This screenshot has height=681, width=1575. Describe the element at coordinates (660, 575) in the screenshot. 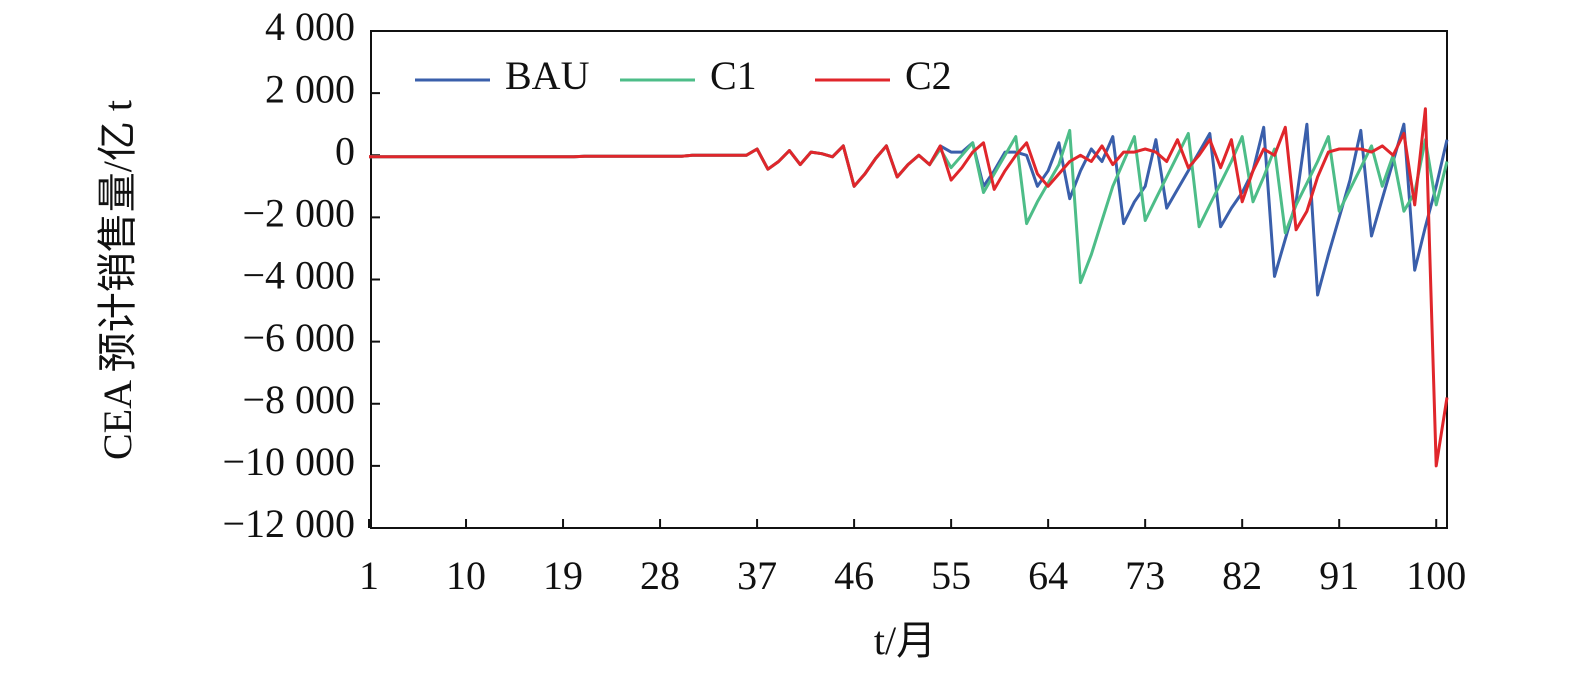

I see `x-tick-label: 28` at that location.